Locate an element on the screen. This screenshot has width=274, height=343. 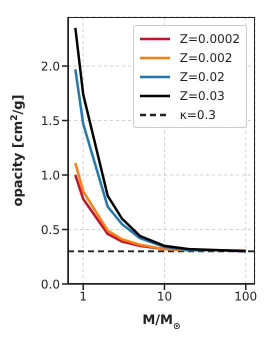
legend-label: Z=0.03 is located at coordinates (202, 95).